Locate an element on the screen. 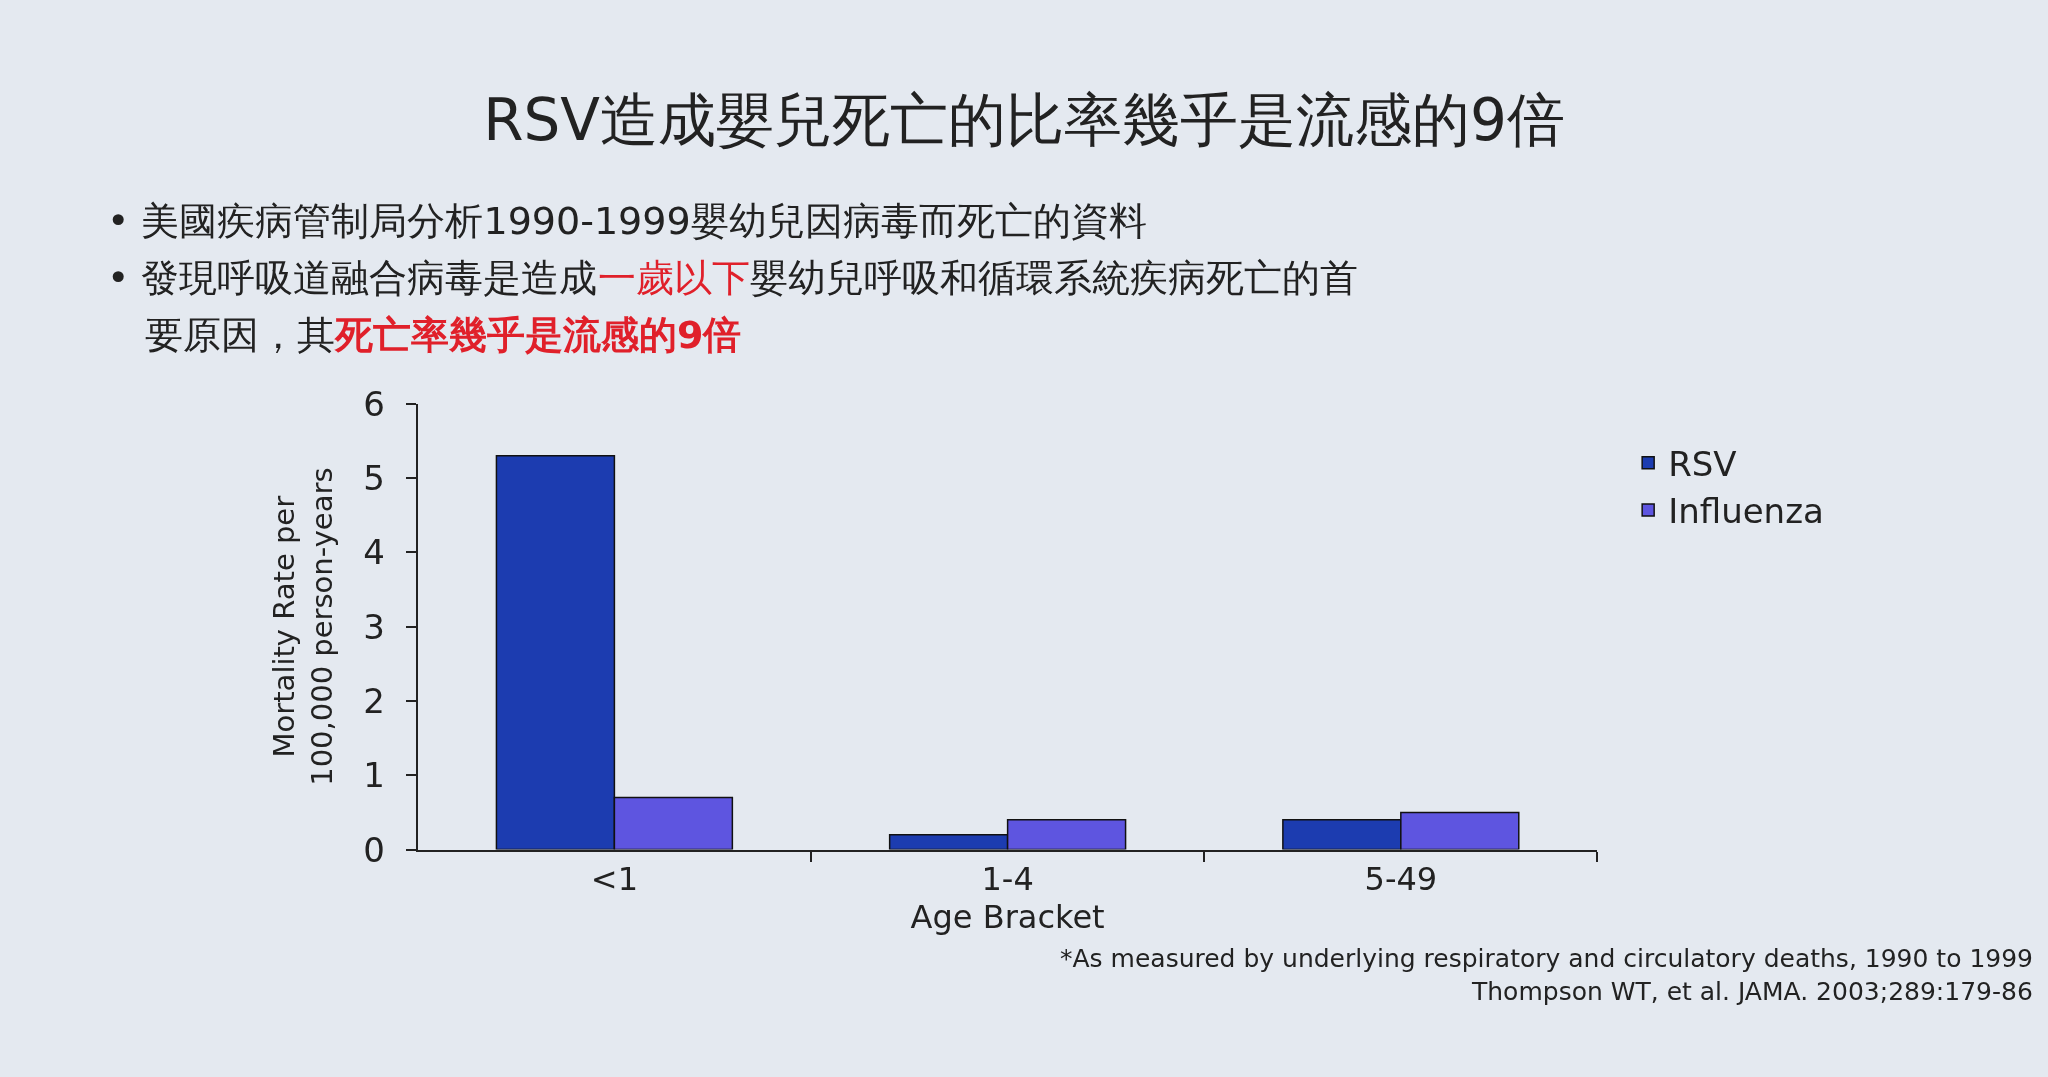 Image resolution: width=2048 pixels, height=1077 pixels. chart-title: RSV造成嬰兒死亡的比率幾乎是流感的9倍 is located at coordinates (1024, 120).